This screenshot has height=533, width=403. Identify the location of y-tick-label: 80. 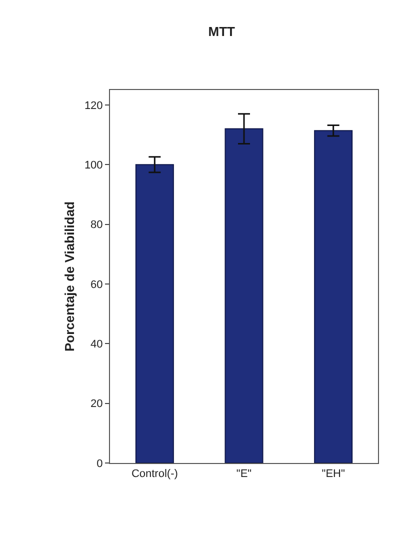
(96, 225).